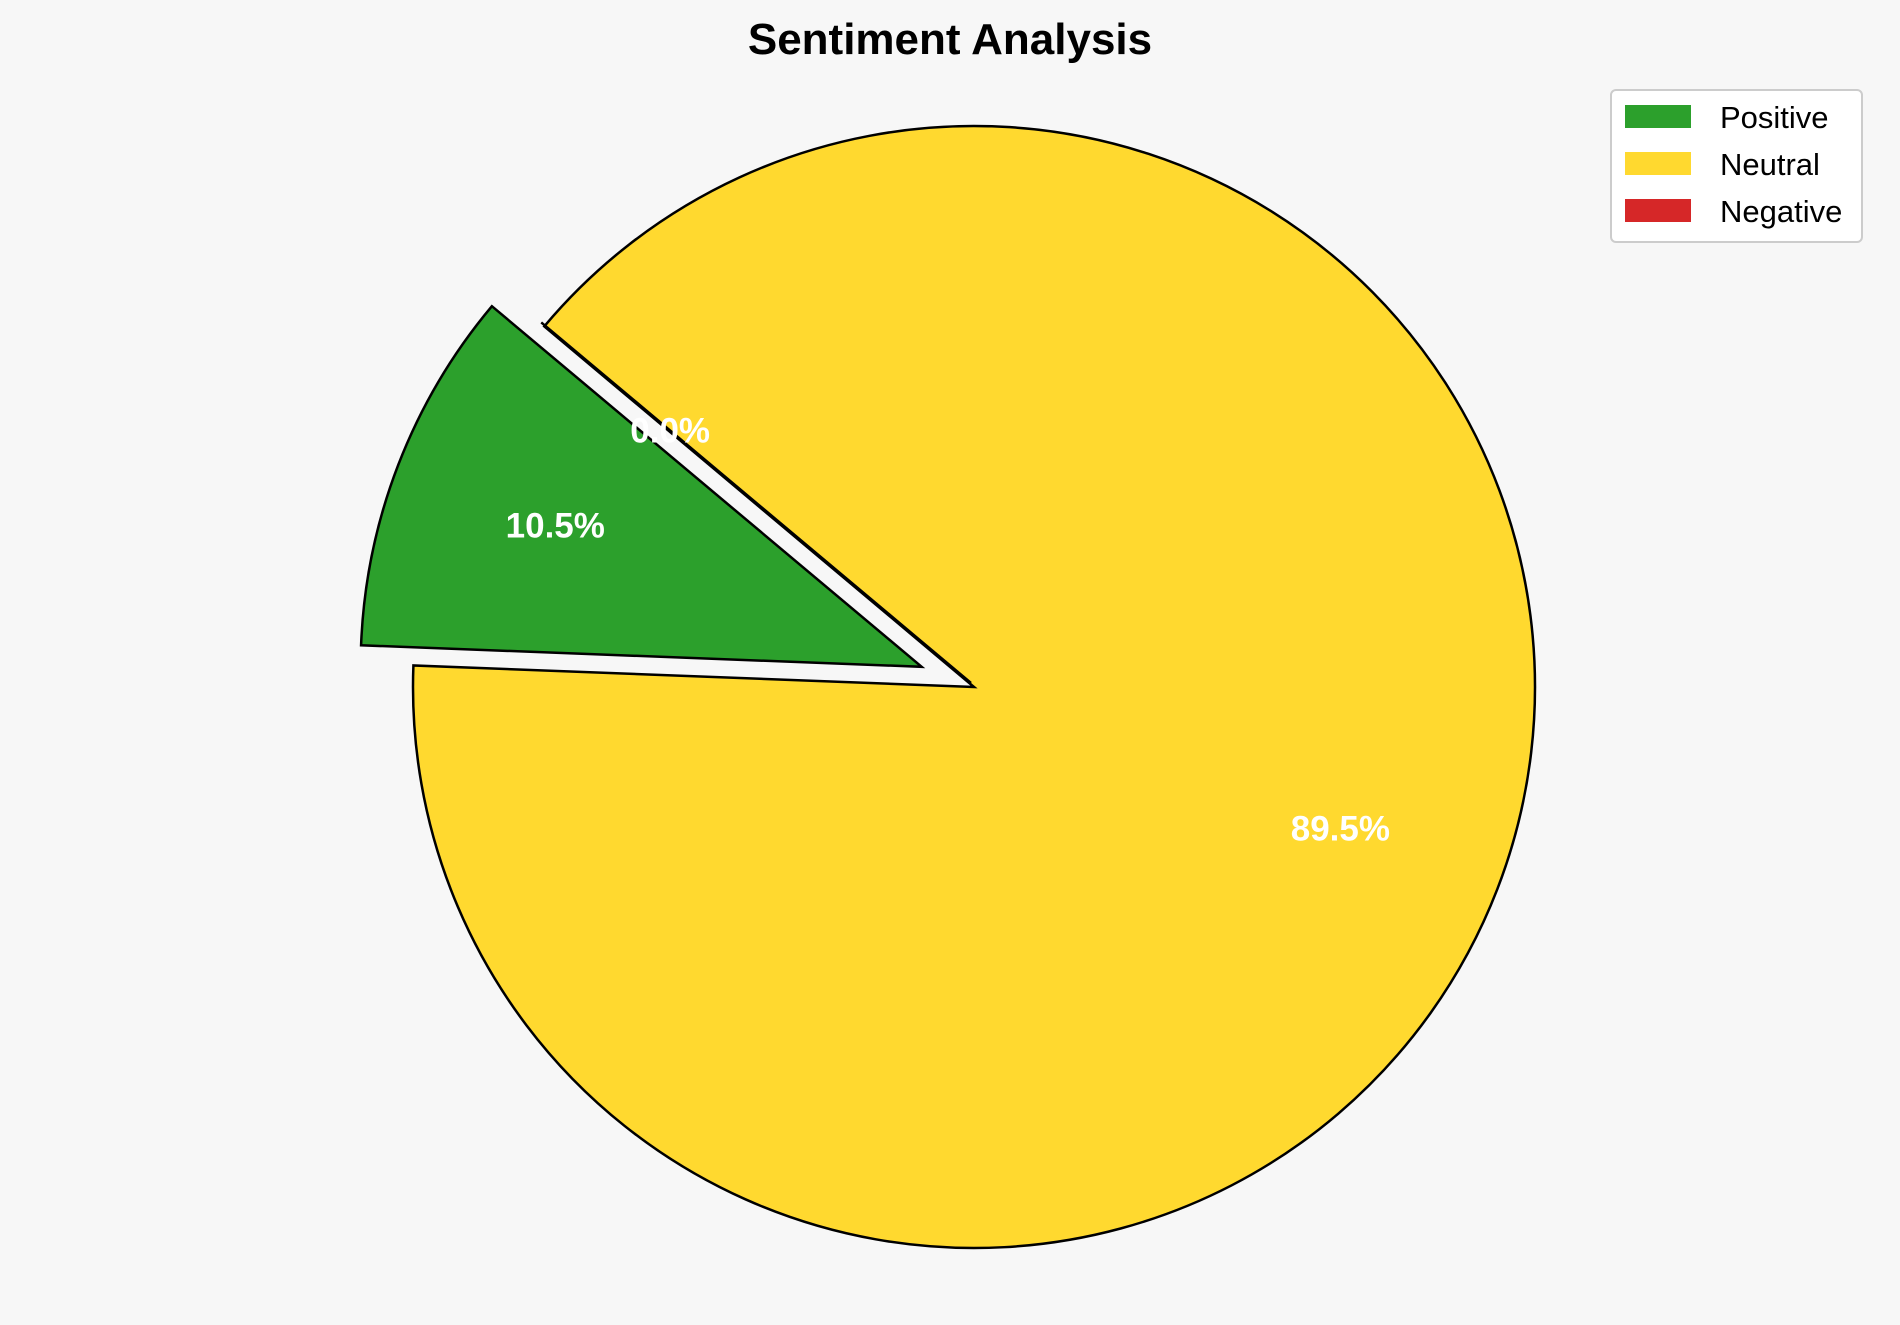 This screenshot has width=1900, height=1325. Describe the element at coordinates (555, 525) in the screenshot. I see `pie-label-positive: 10.5%` at that location.